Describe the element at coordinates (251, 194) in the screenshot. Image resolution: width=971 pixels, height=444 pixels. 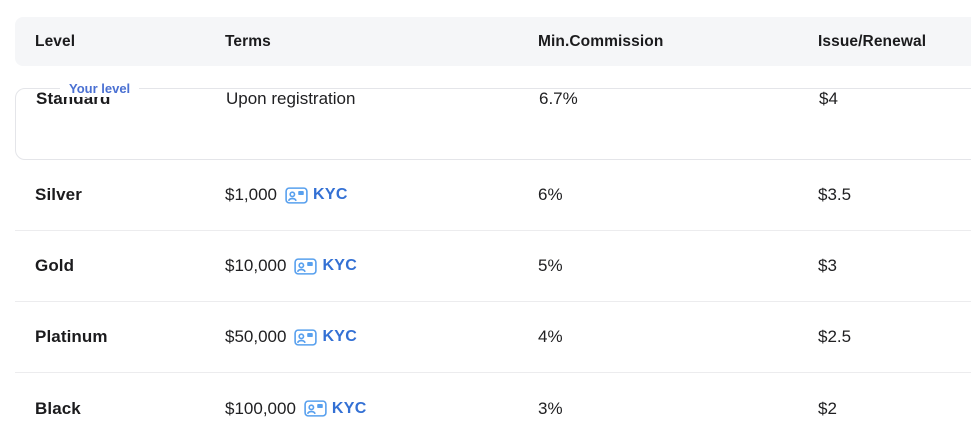
I see `terms-text: $1,000` at that location.